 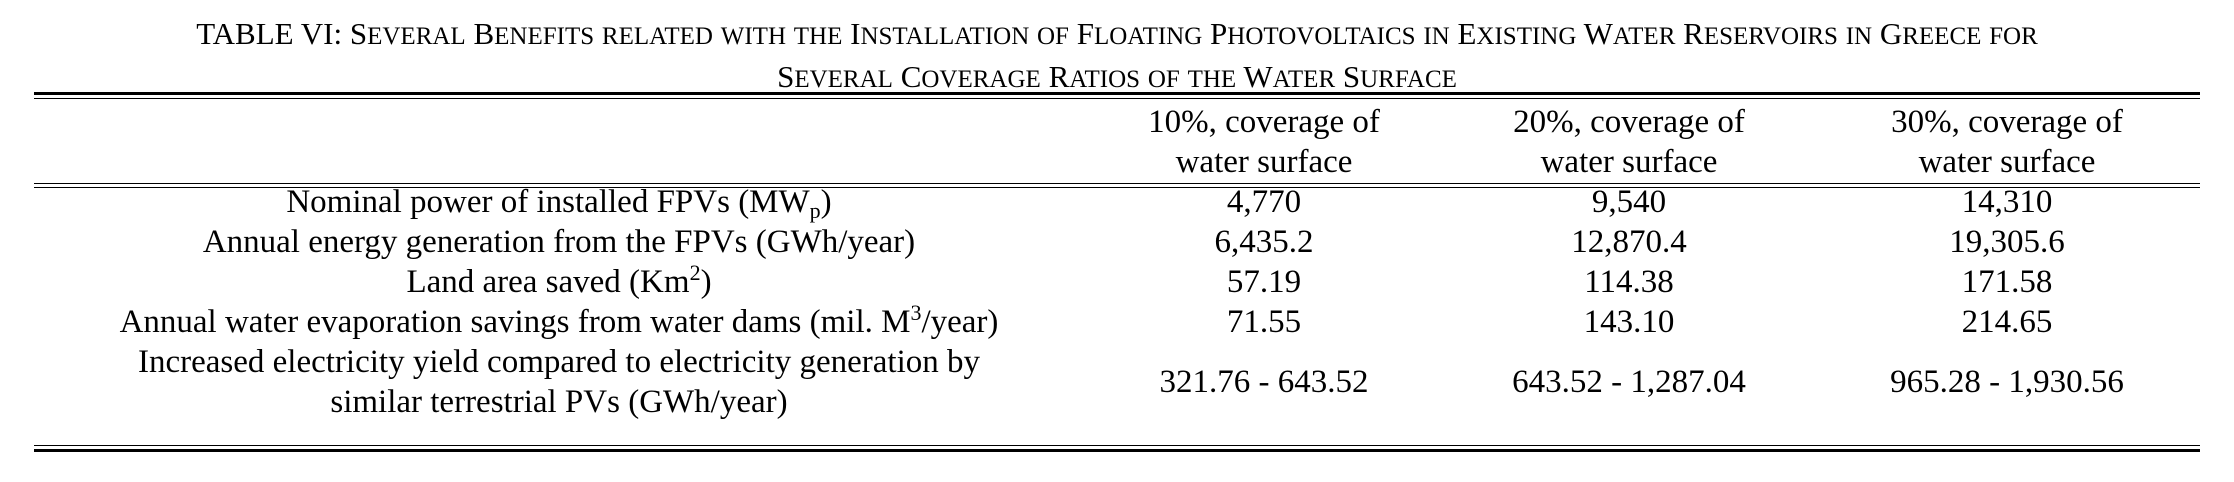 What do you see at coordinates (1117, 450) in the screenshot?
I see `bottom-rule-thick` at bounding box center [1117, 450].